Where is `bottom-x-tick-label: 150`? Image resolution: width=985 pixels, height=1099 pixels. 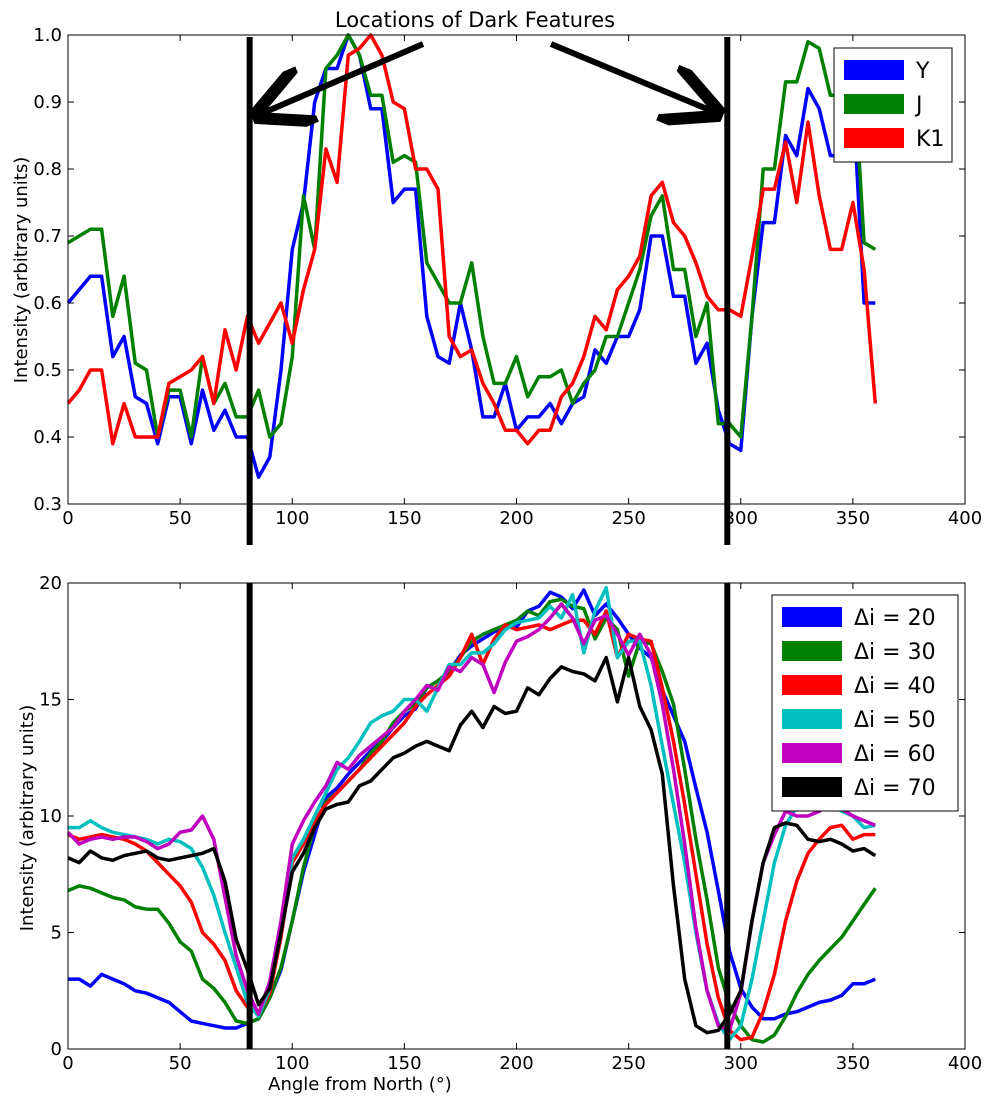
bottom-x-tick-label: 150 is located at coordinates (404, 1063).